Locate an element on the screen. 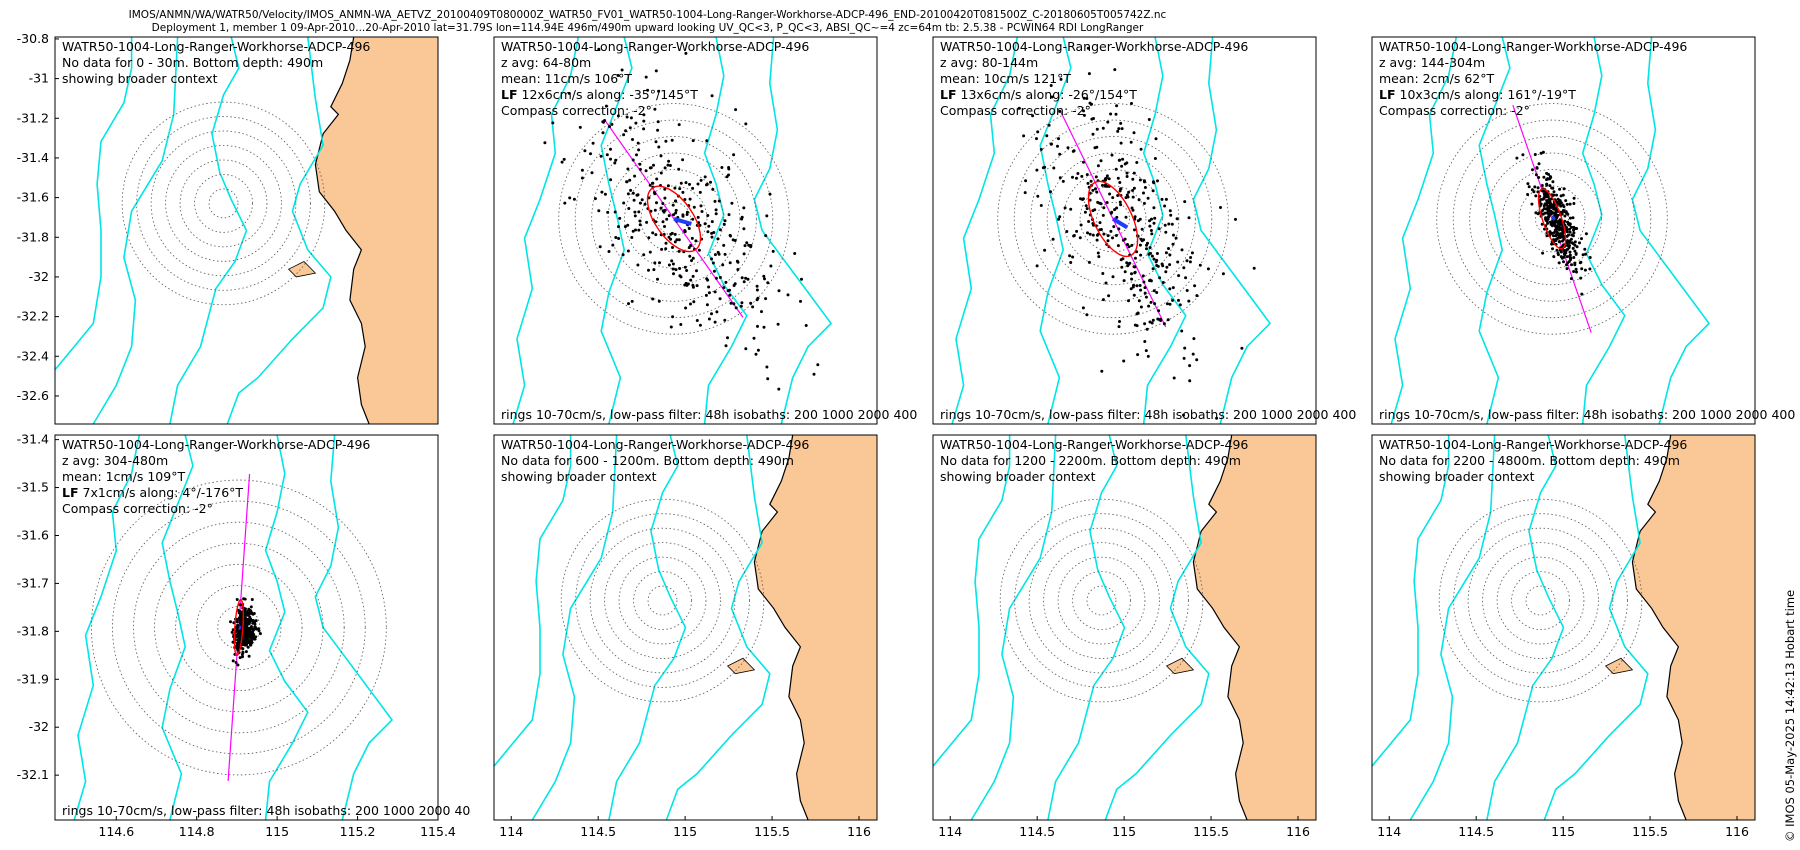 The height and width of the screenshot is (850, 1800). x-tick-label: 116 is located at coordinates (859, 831).